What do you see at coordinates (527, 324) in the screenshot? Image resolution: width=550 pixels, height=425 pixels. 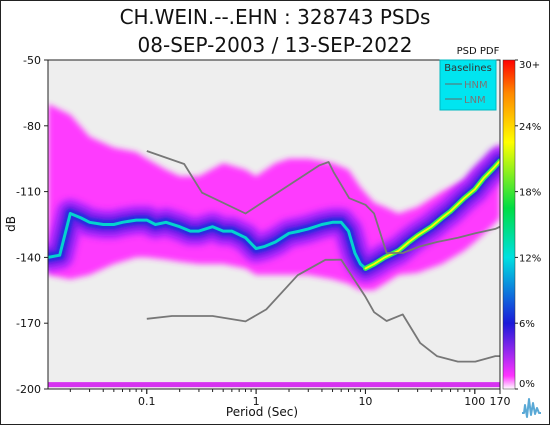 I see `colorbar-tick-label: 6%` at bounding box center [527, 324].